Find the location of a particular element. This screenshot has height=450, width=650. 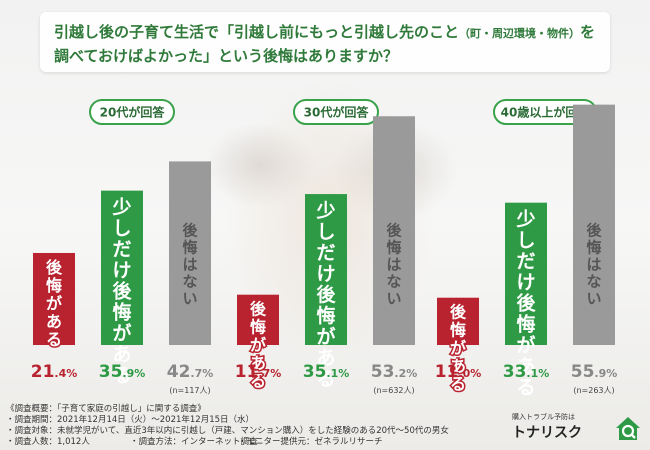

value-label: 33.1% is located at coordinates (526, 372).